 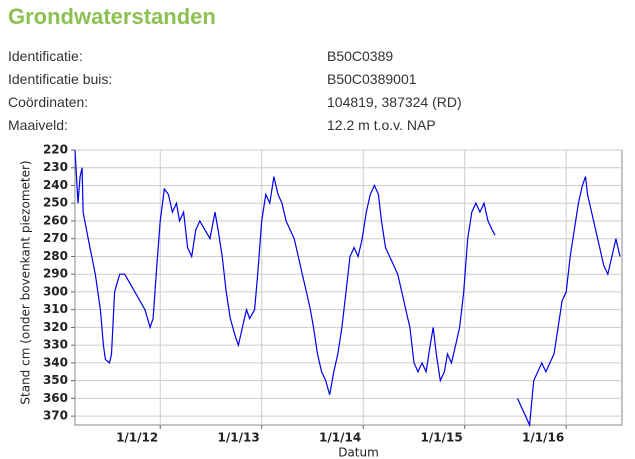 I want to click on info-label: Identificatie:, so click(x=45, y=56).